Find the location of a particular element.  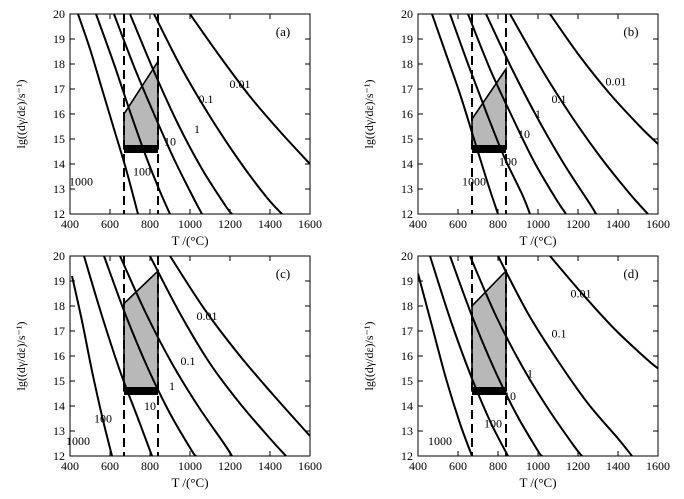

plot-frame is located at coordinates (538, 356).